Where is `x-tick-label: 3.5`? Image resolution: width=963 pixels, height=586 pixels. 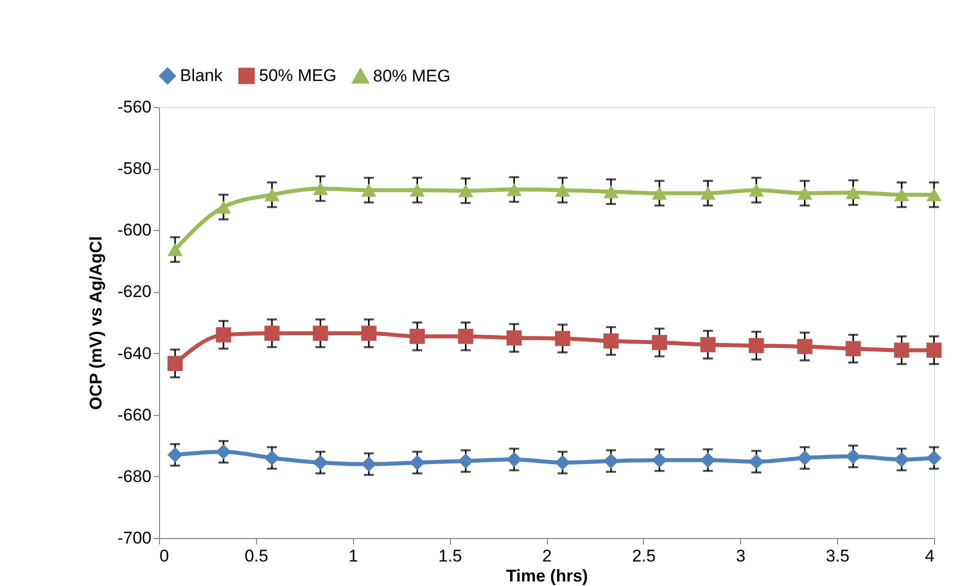
x-tick-label: 3.5 is located at coordinates (838, 556).